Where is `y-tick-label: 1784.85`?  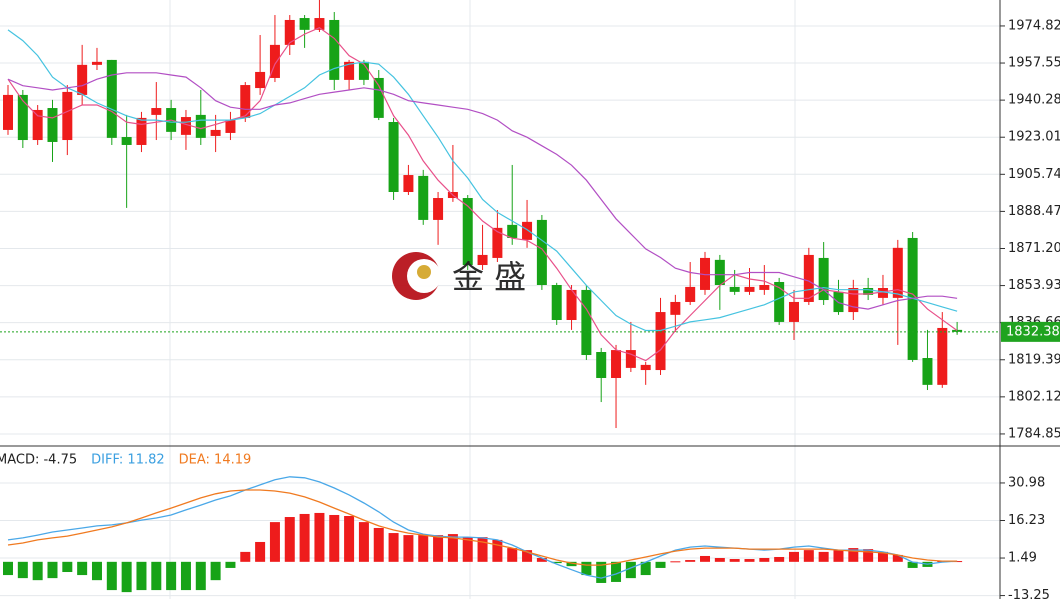 y-tick-label: 1784.85 is located at coordinates (1034, 433).